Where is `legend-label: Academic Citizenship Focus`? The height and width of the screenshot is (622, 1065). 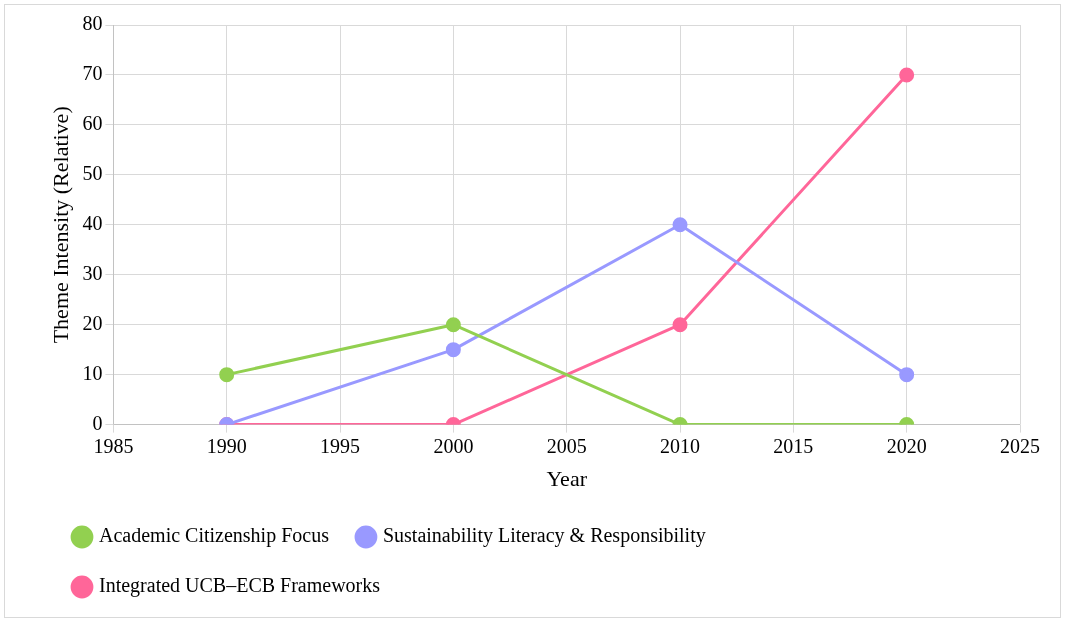 legend-label: Academic Citizenship Focus is located at coordinates (214, 536).